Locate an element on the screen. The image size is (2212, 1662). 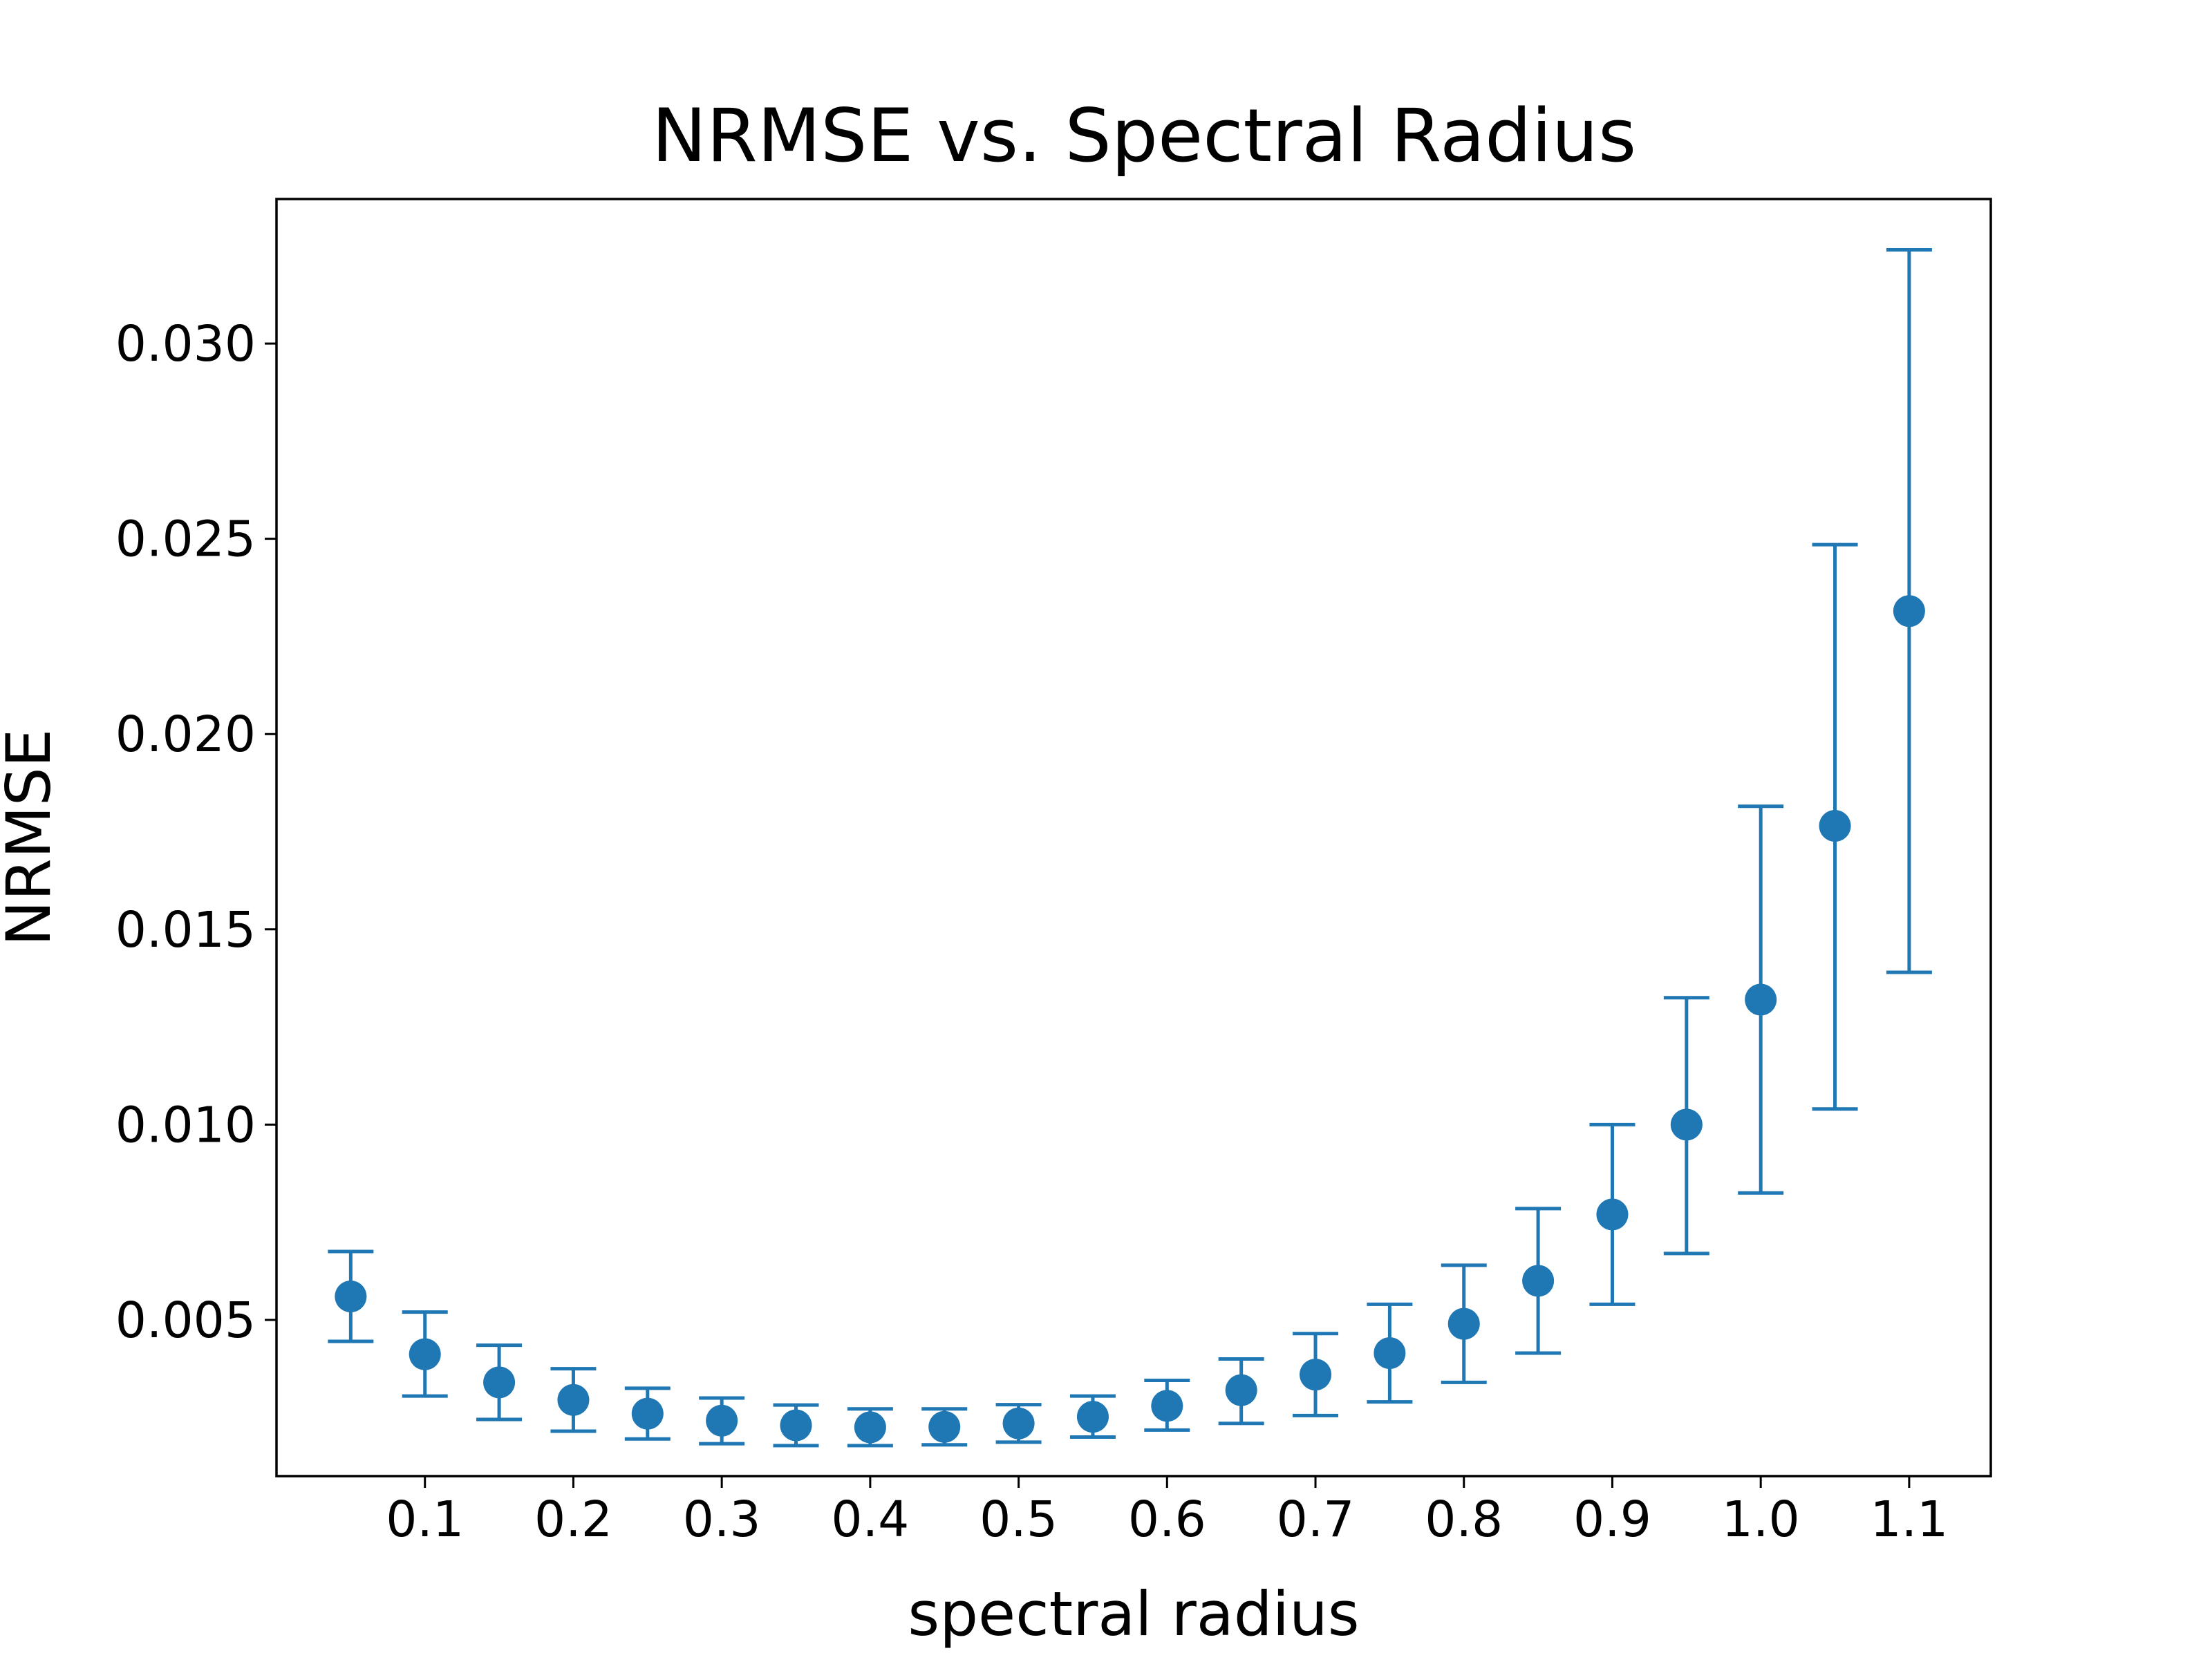
y-axis: 0.005 0.010 0.015 0.020 0.025 0.030 is located at coordinates (195, 832).